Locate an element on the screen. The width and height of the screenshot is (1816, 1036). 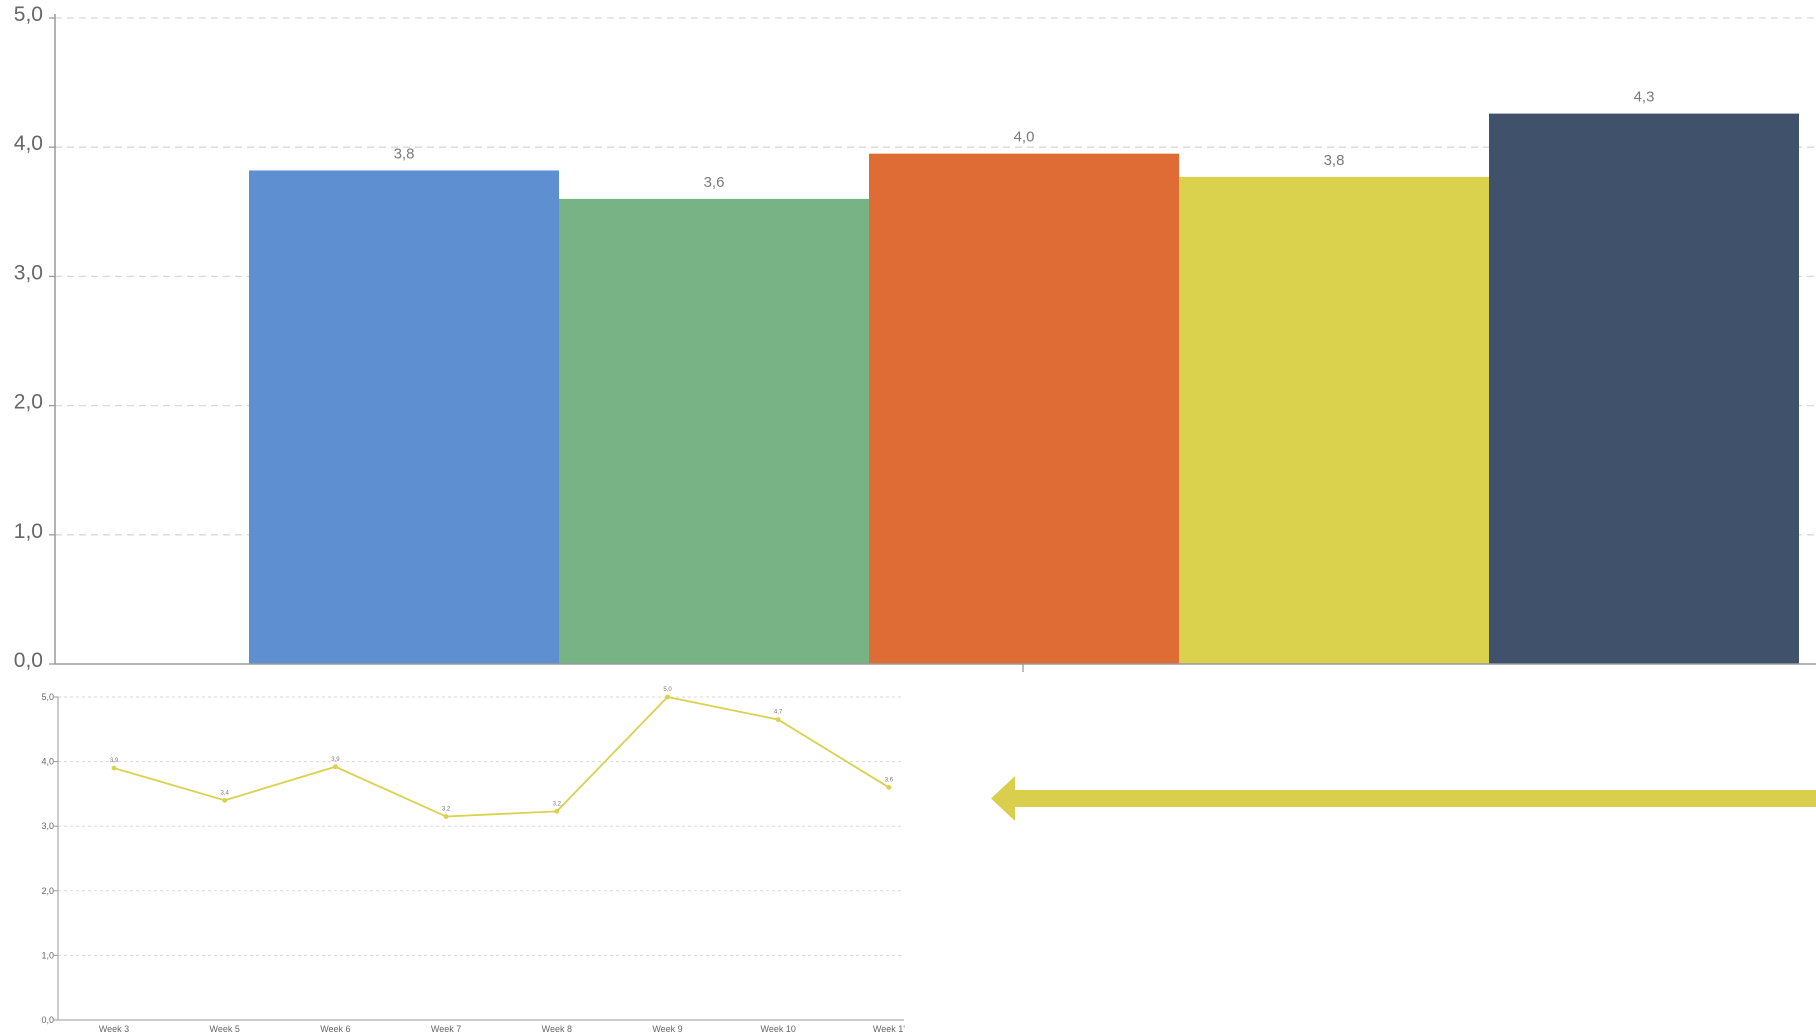
line-x-tick-label: Week 3 is located at coordinates (114, 1029).